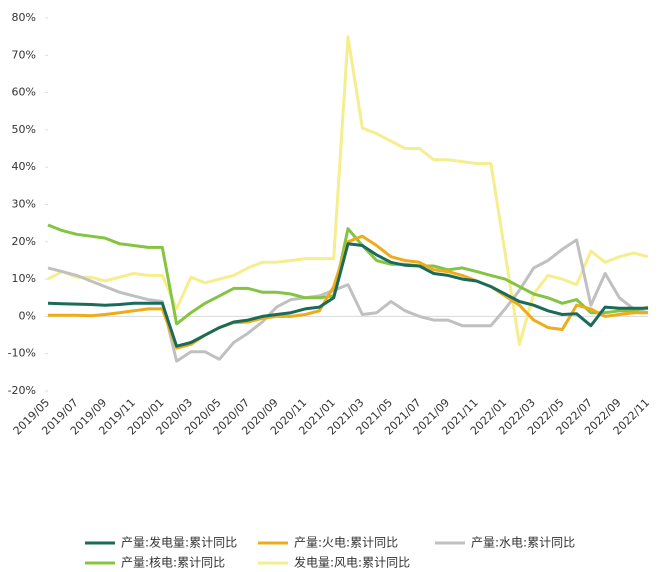 The height and width of the screenshot is (572, 665). I want to click on y-tick-label: 50%, so click(24, 129).